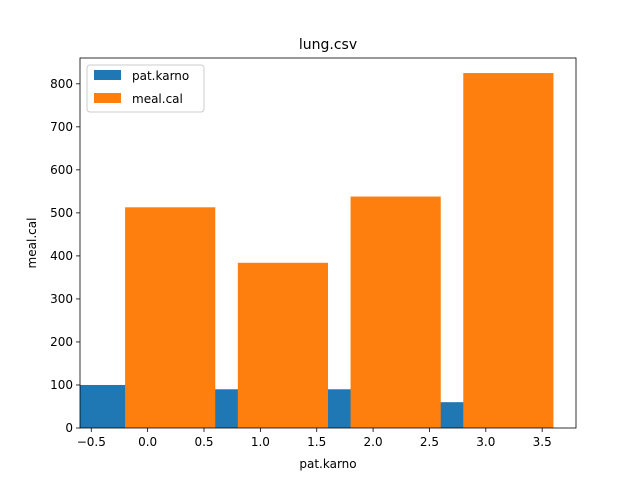  Describe the element at coordinates (328, 45) in the screenshot. I see `chart-title: lung.csv` at that location.